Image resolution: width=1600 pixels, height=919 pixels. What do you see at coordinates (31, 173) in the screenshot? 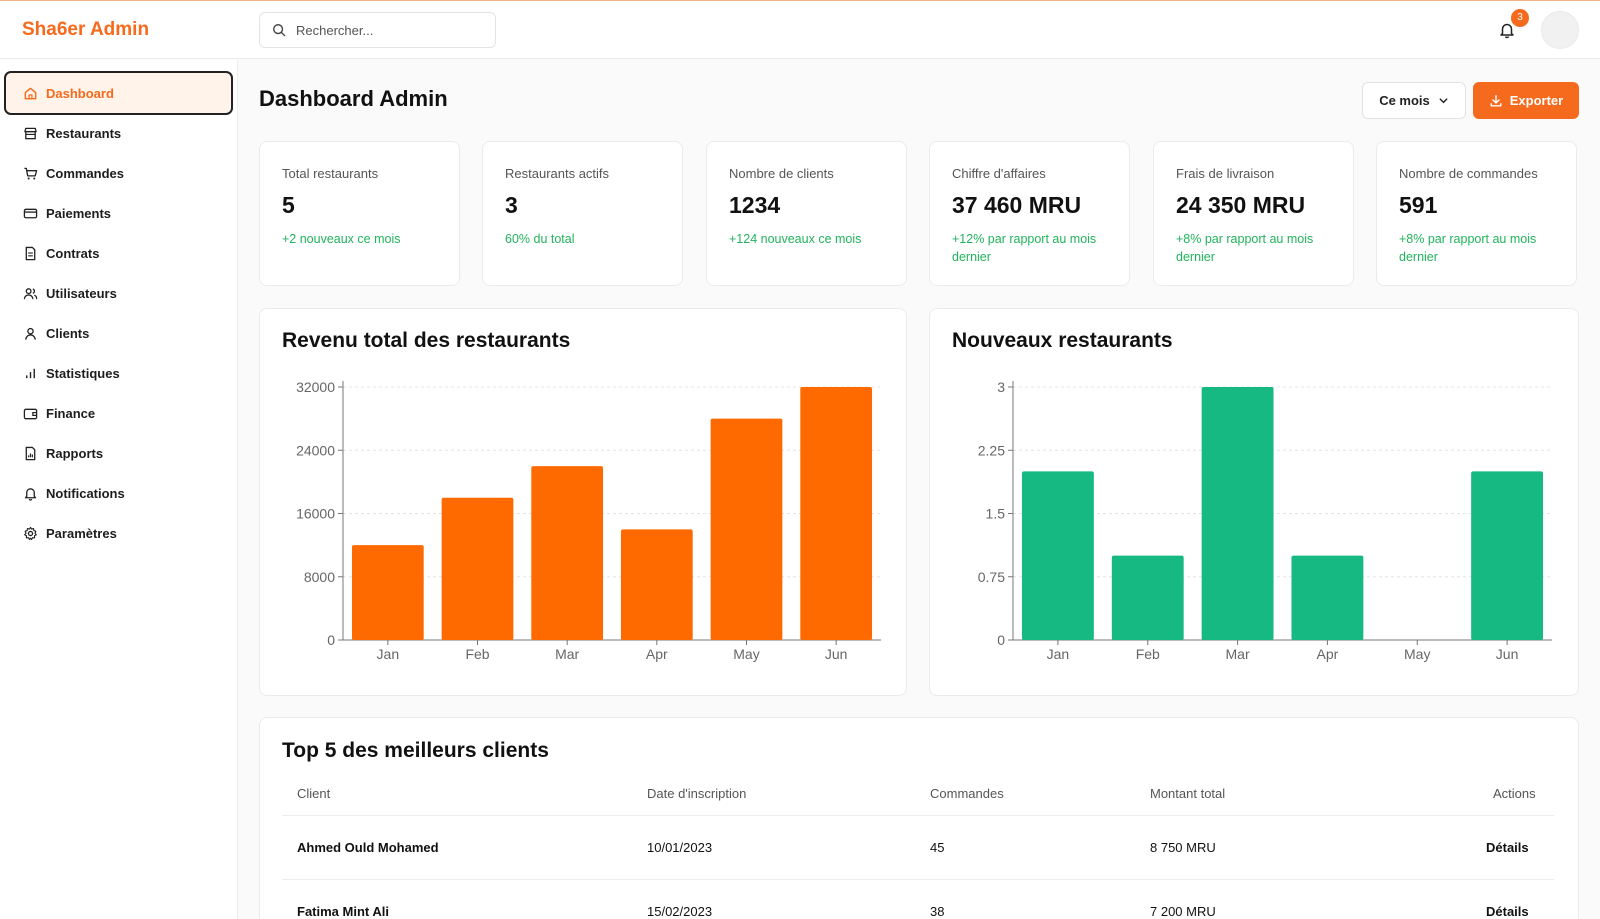
I see `cart-icon` at bounding box center [31, 173].